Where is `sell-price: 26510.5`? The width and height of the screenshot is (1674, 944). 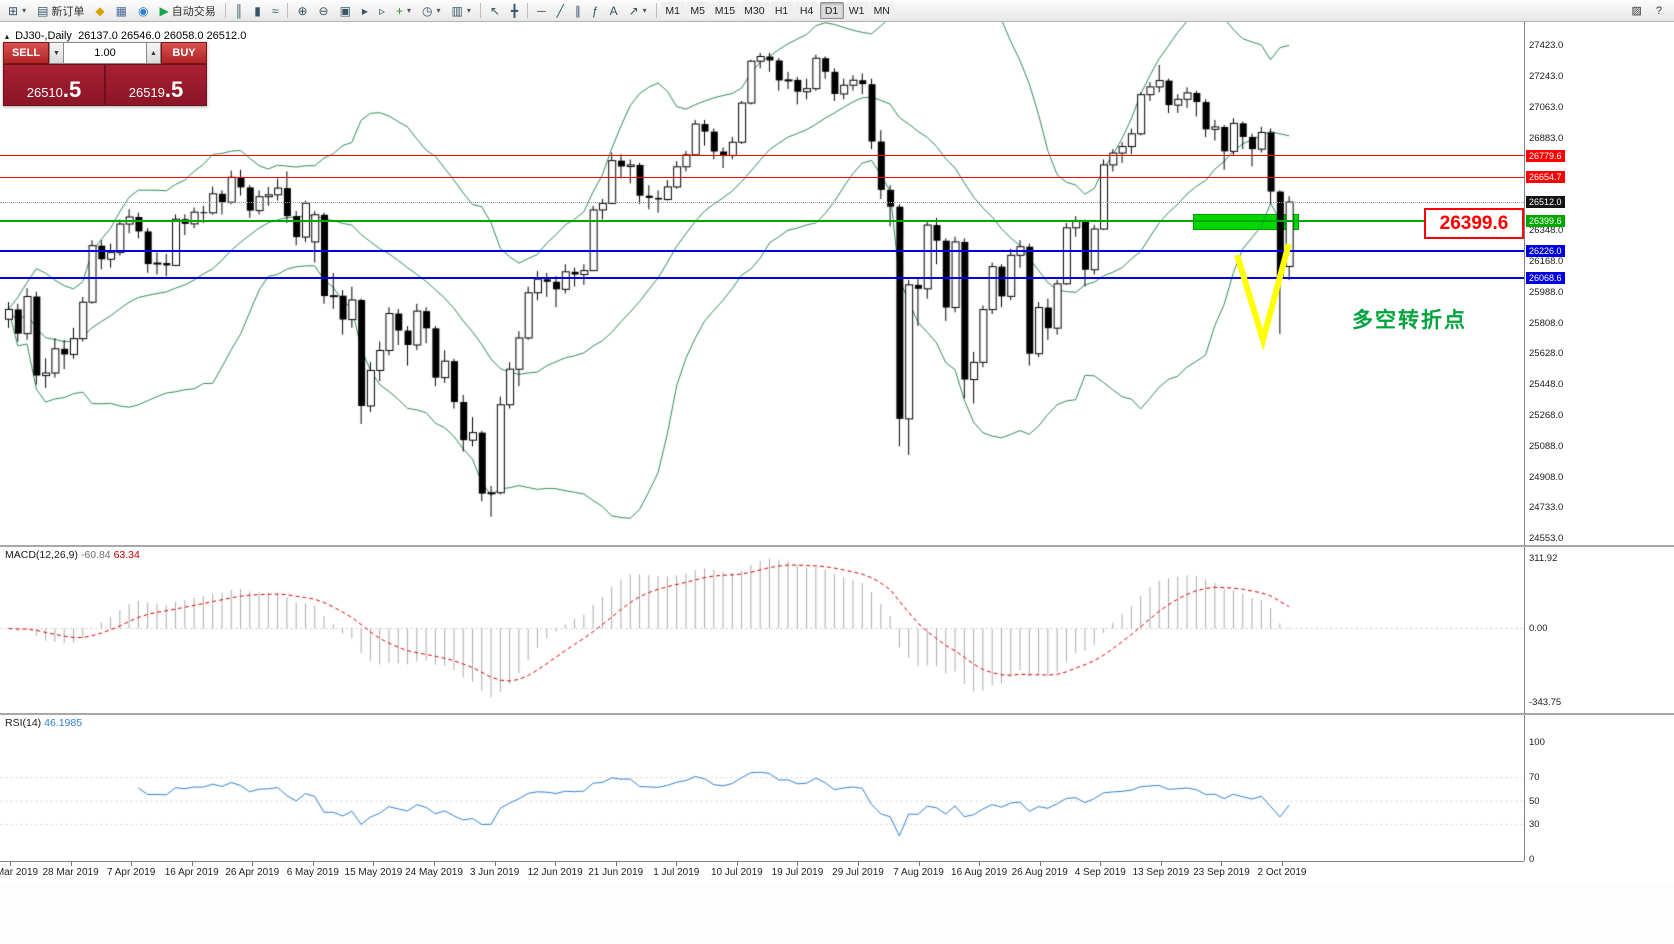
sell-price: 26510.5 is located at coordinates (54, 85).